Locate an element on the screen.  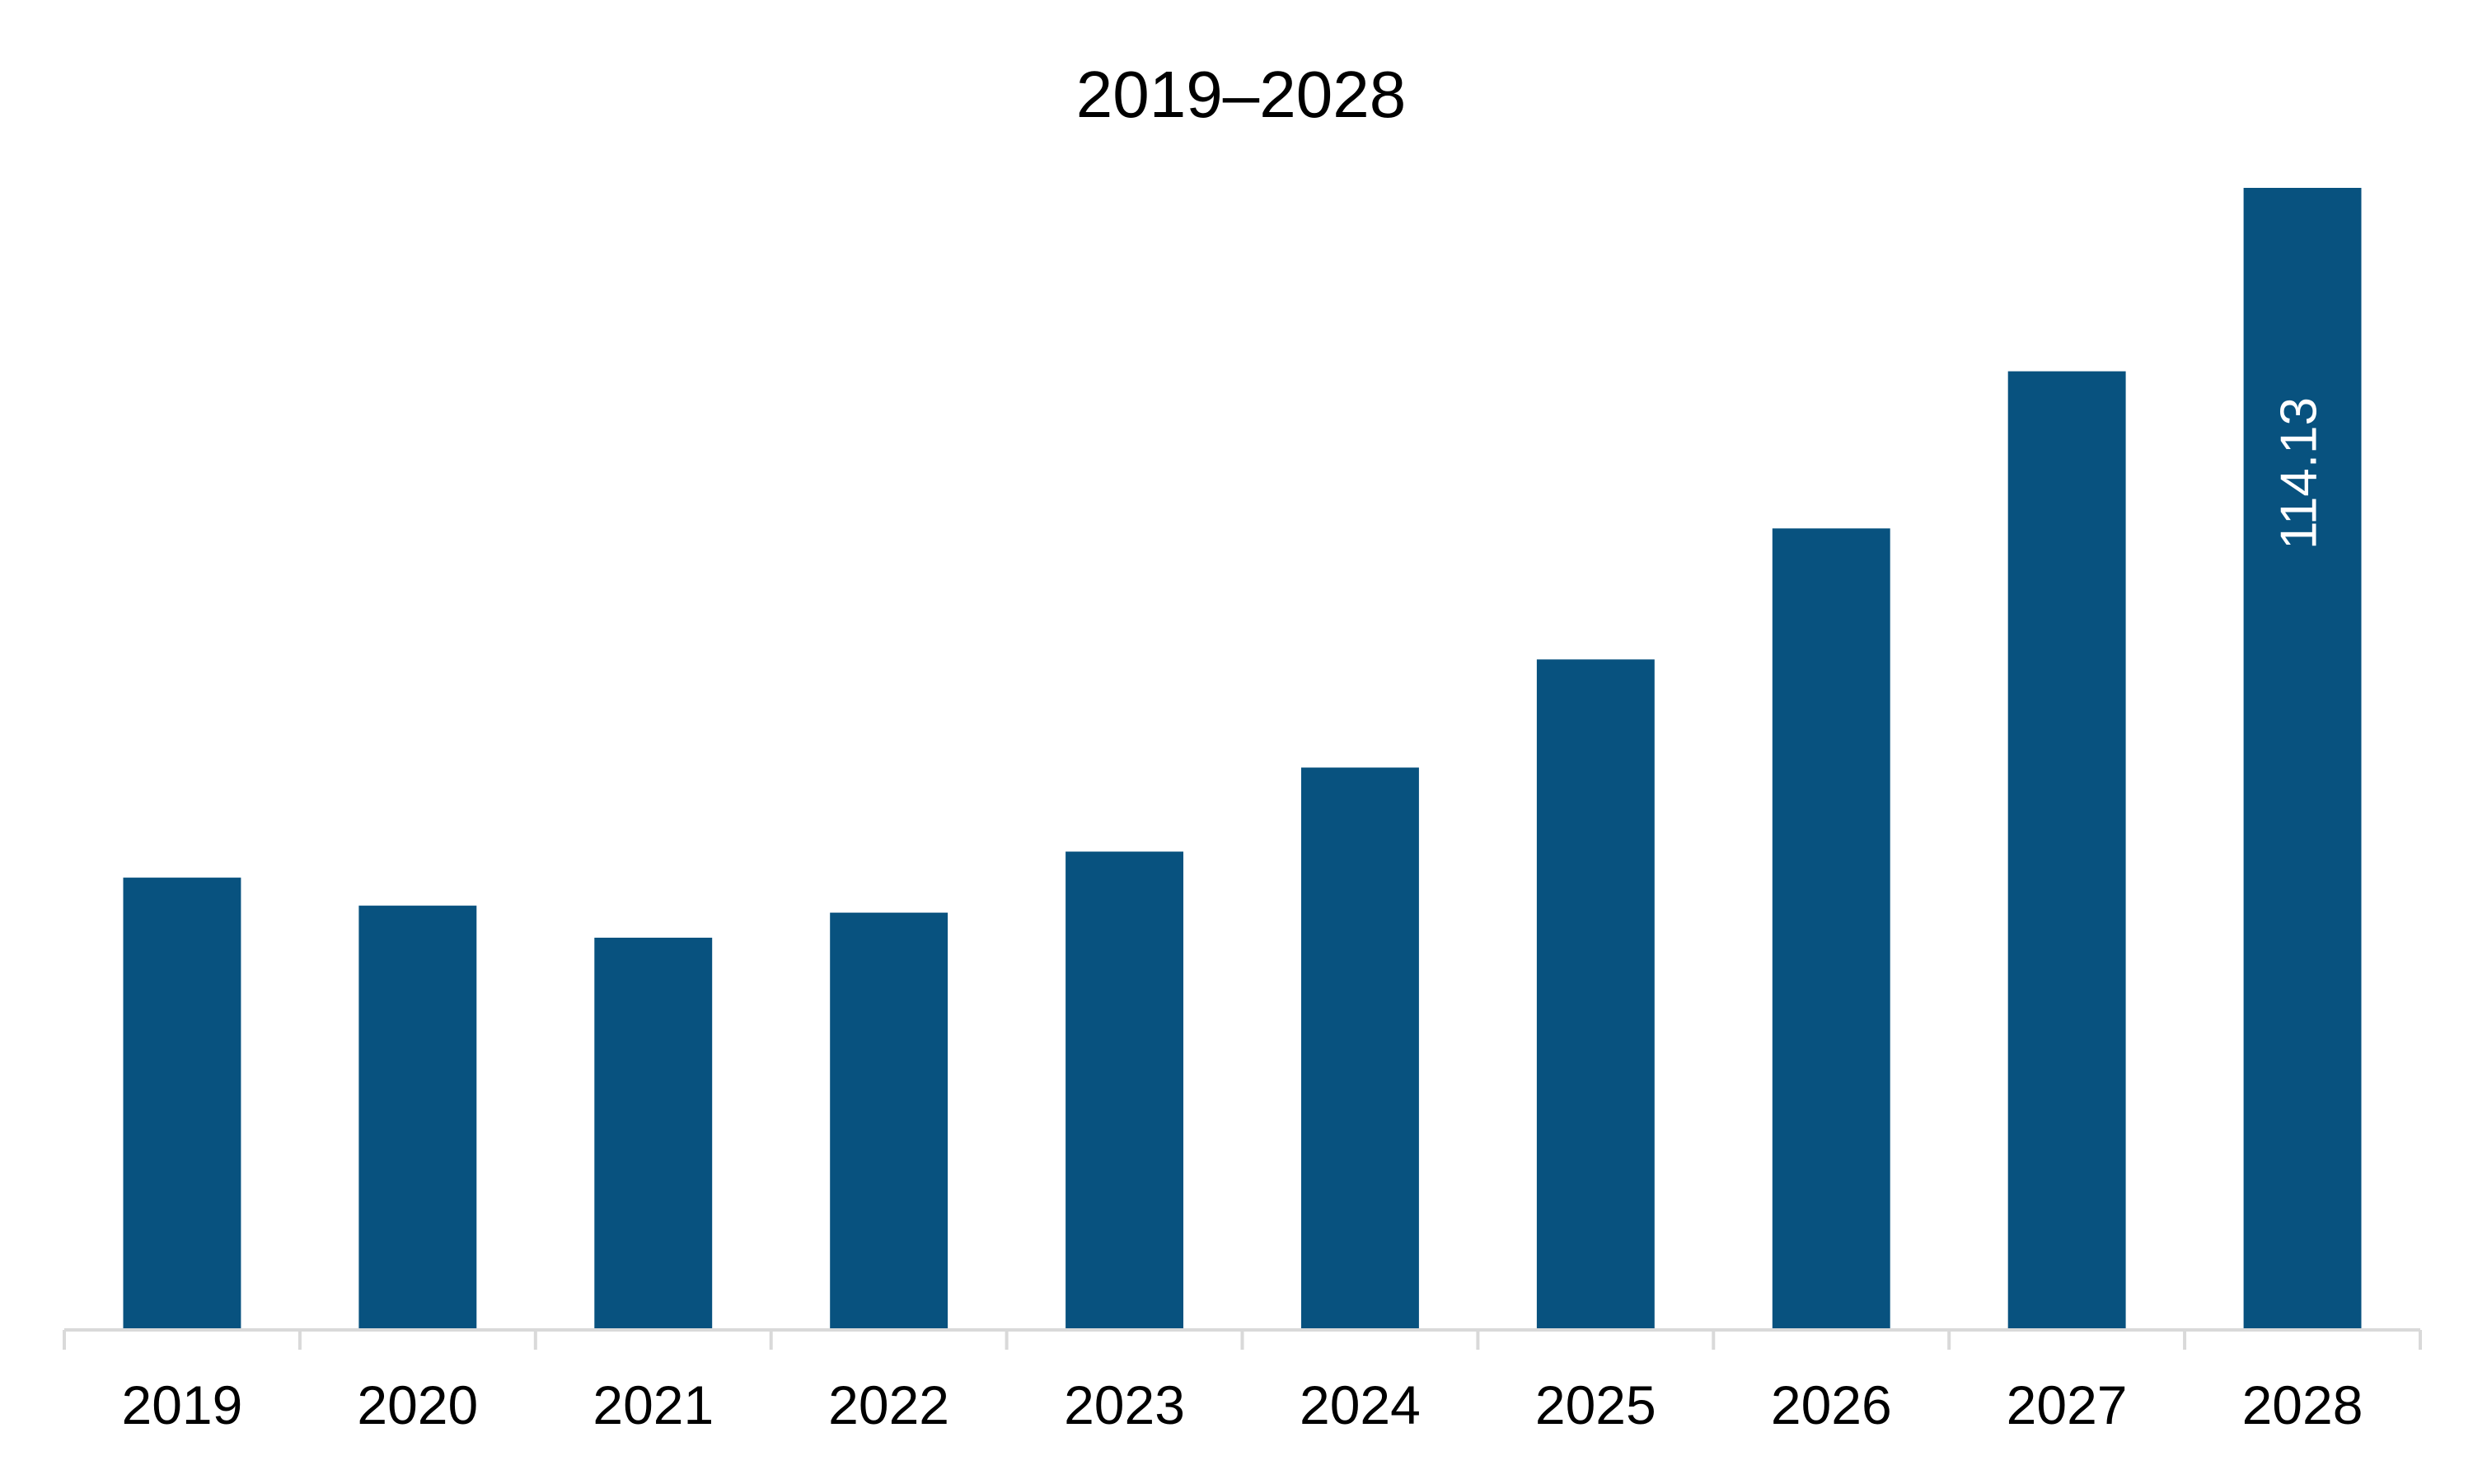
x-tick-label-2021: 2021 is located at coordinates (653, 1405).